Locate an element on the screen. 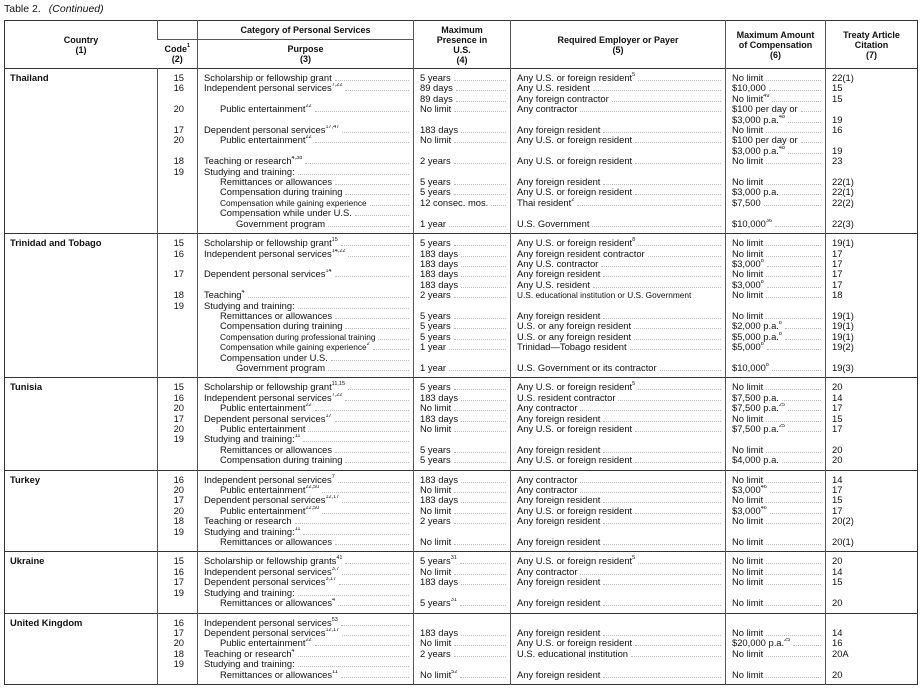 Image resolution: width=921 pixels, height=689 pixels. purpose-cell: Scholarship or fellowship grant is located at coordinates (305, 76).